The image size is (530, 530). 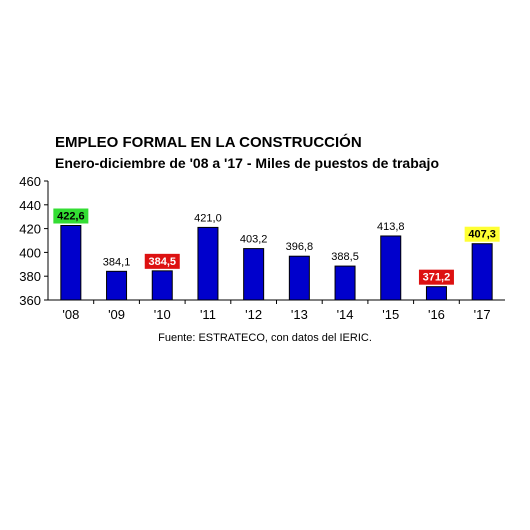 What do you see at coordinates (436, 314) in the screenshot?
I see `x-tick-label: '16` at bounding box center [436, 314].